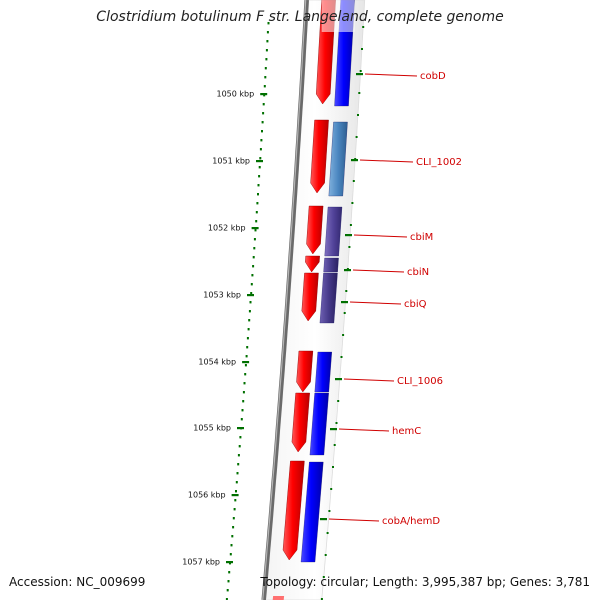 This screenshot has height=600, width=600. I want to click on gene-features, so click(313, 300).